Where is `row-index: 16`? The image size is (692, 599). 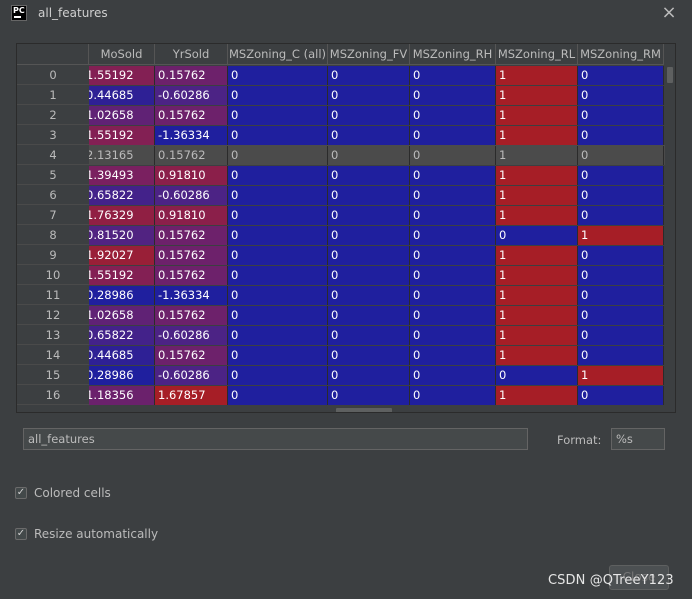
row-index: 16 is located at coordinates (53, 395).